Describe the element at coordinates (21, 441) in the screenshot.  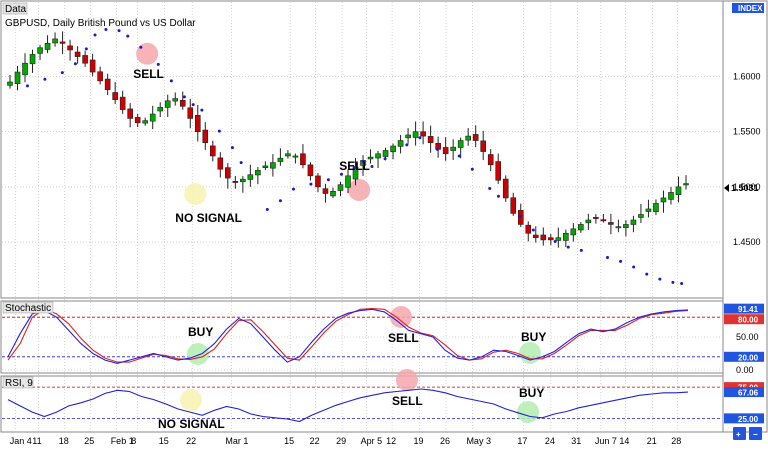
I see `x-tick-label: Jan 4` at that location.